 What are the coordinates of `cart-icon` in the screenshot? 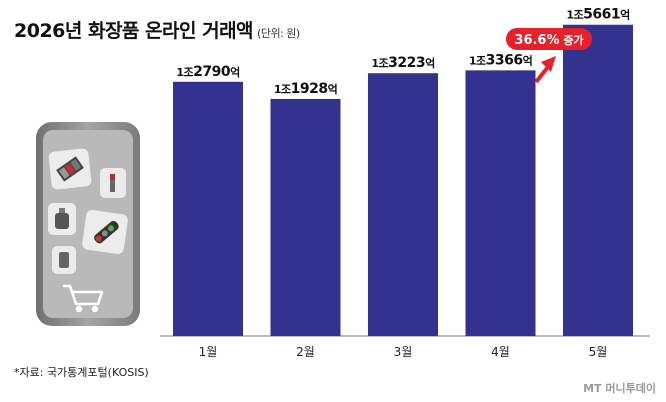 It's located at (83, 298).